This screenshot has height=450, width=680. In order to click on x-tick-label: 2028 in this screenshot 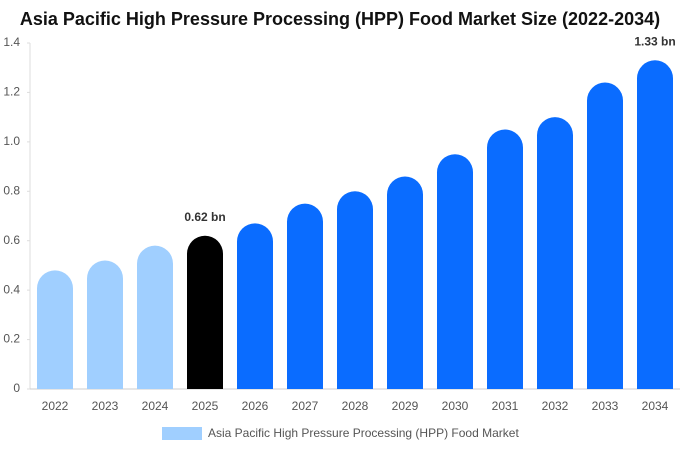, I will do `click(355, 406)`.